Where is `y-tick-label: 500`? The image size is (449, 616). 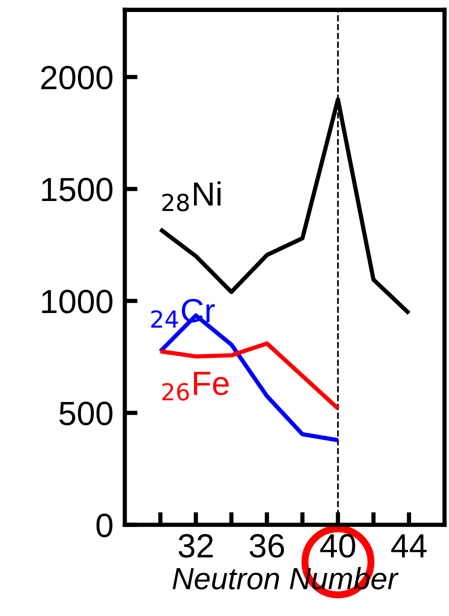 y-tick-label: 500 is located at coordinates (85, 414).